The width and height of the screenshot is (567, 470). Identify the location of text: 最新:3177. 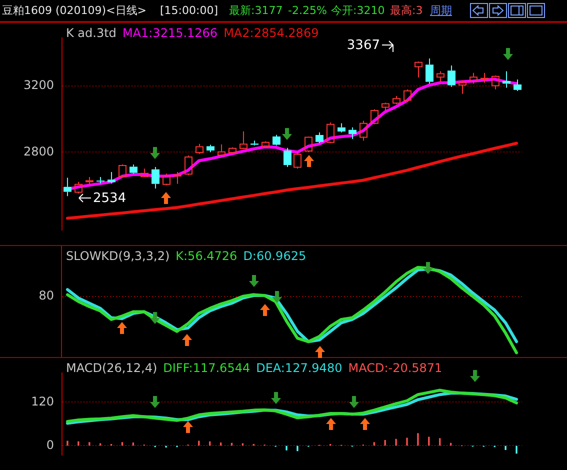
(256, 11).